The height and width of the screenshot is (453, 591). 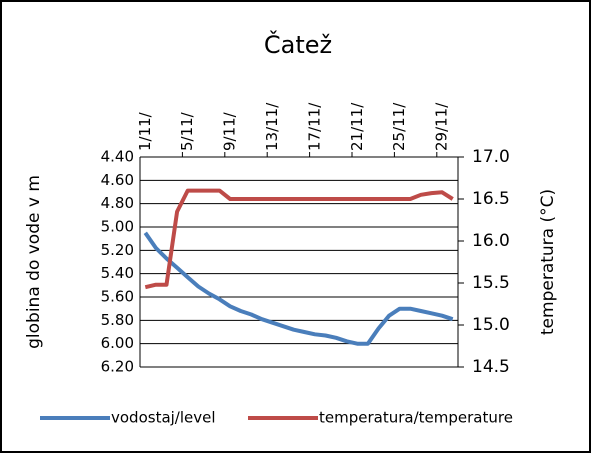 What do you see at coordinates (145, 131) in the screenshot?
I see `x-tick-label: 1/11/` at bounding box center [145, 131].